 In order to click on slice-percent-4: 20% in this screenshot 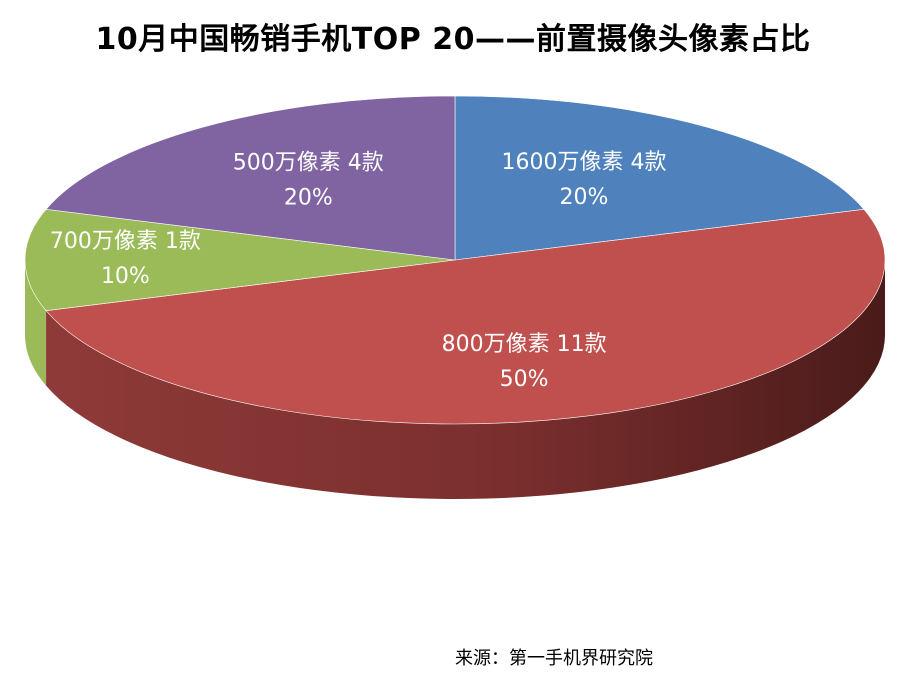, I will do `click(308, 198)`.